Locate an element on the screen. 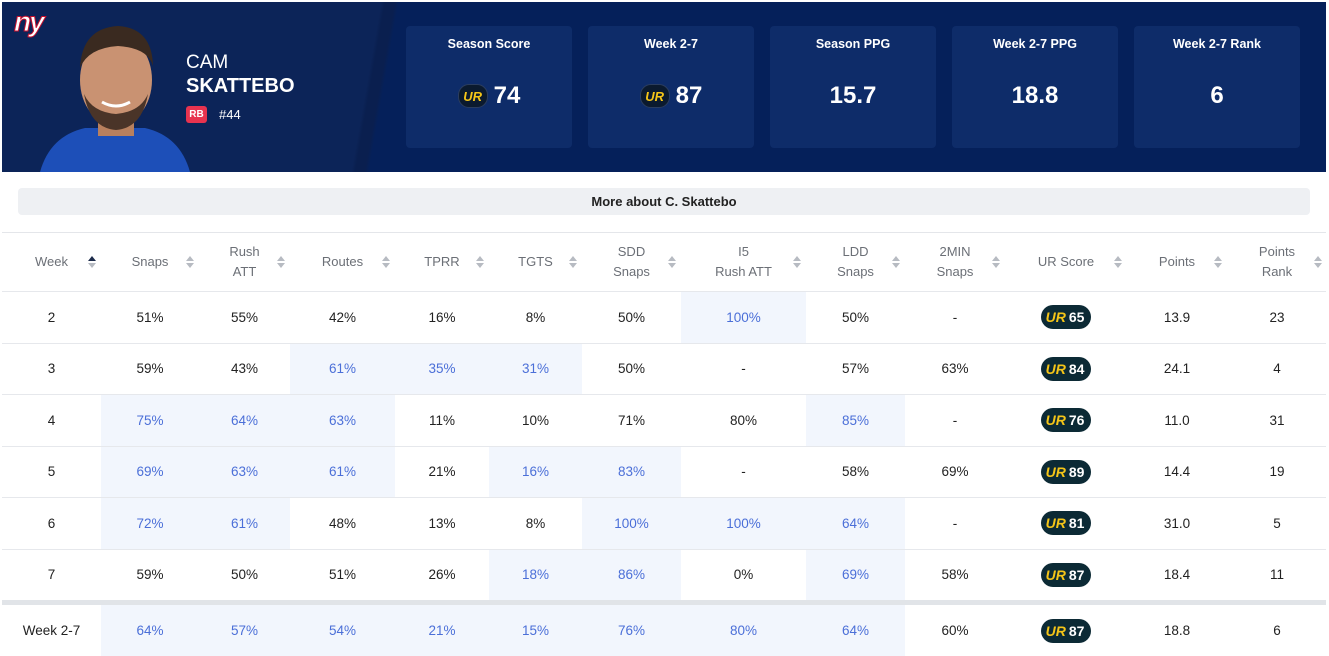  stat-card: Week 2-7 UR 87 is located at coordinates (671, 87).